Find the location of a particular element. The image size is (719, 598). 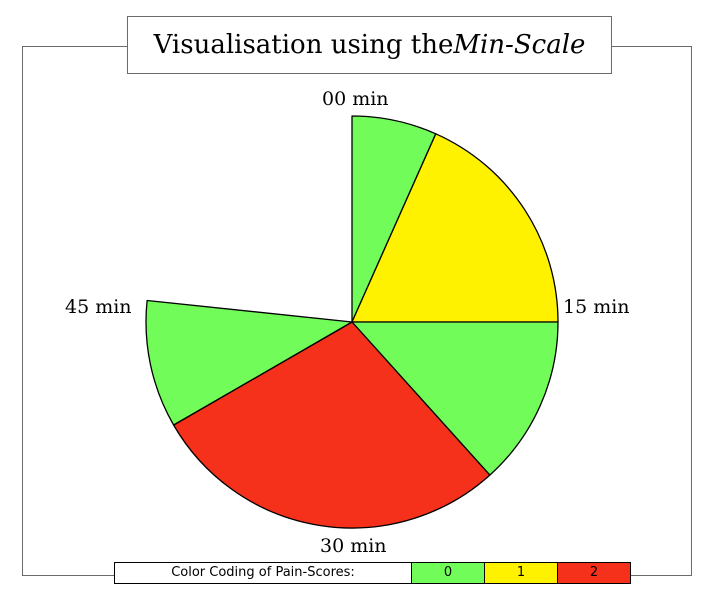

tick-label-15: 15 min is located at coordinates (596, 307).